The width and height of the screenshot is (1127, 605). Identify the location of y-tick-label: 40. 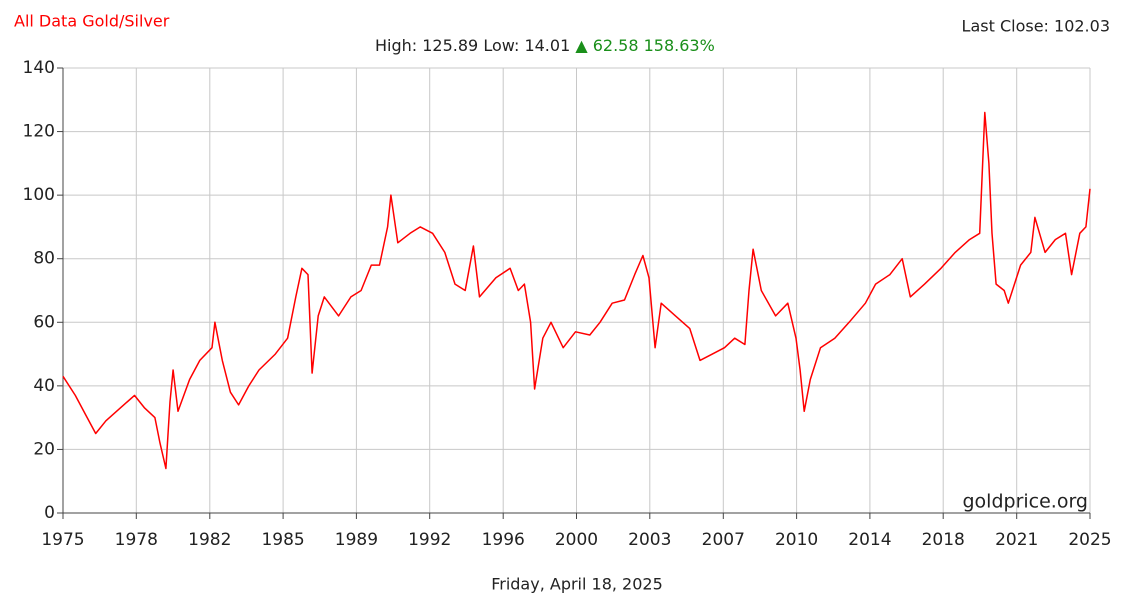
(44, 386).